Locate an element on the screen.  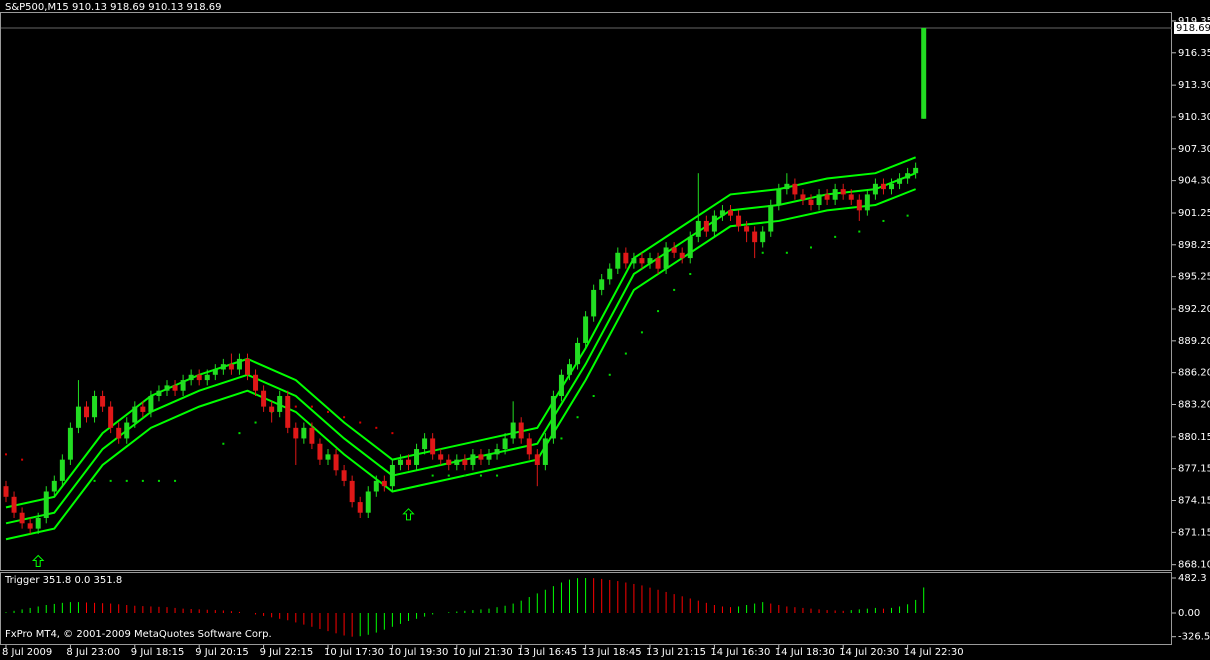
x-tick-label: 9 Jul 18:15 is located at coordinates (158, 652).